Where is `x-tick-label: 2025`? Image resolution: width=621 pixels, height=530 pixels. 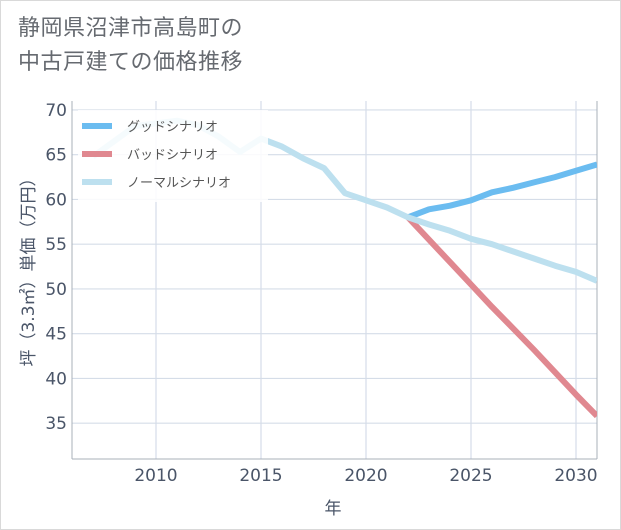
x-tick-label: 2025 is located at coordinates (470, 476).